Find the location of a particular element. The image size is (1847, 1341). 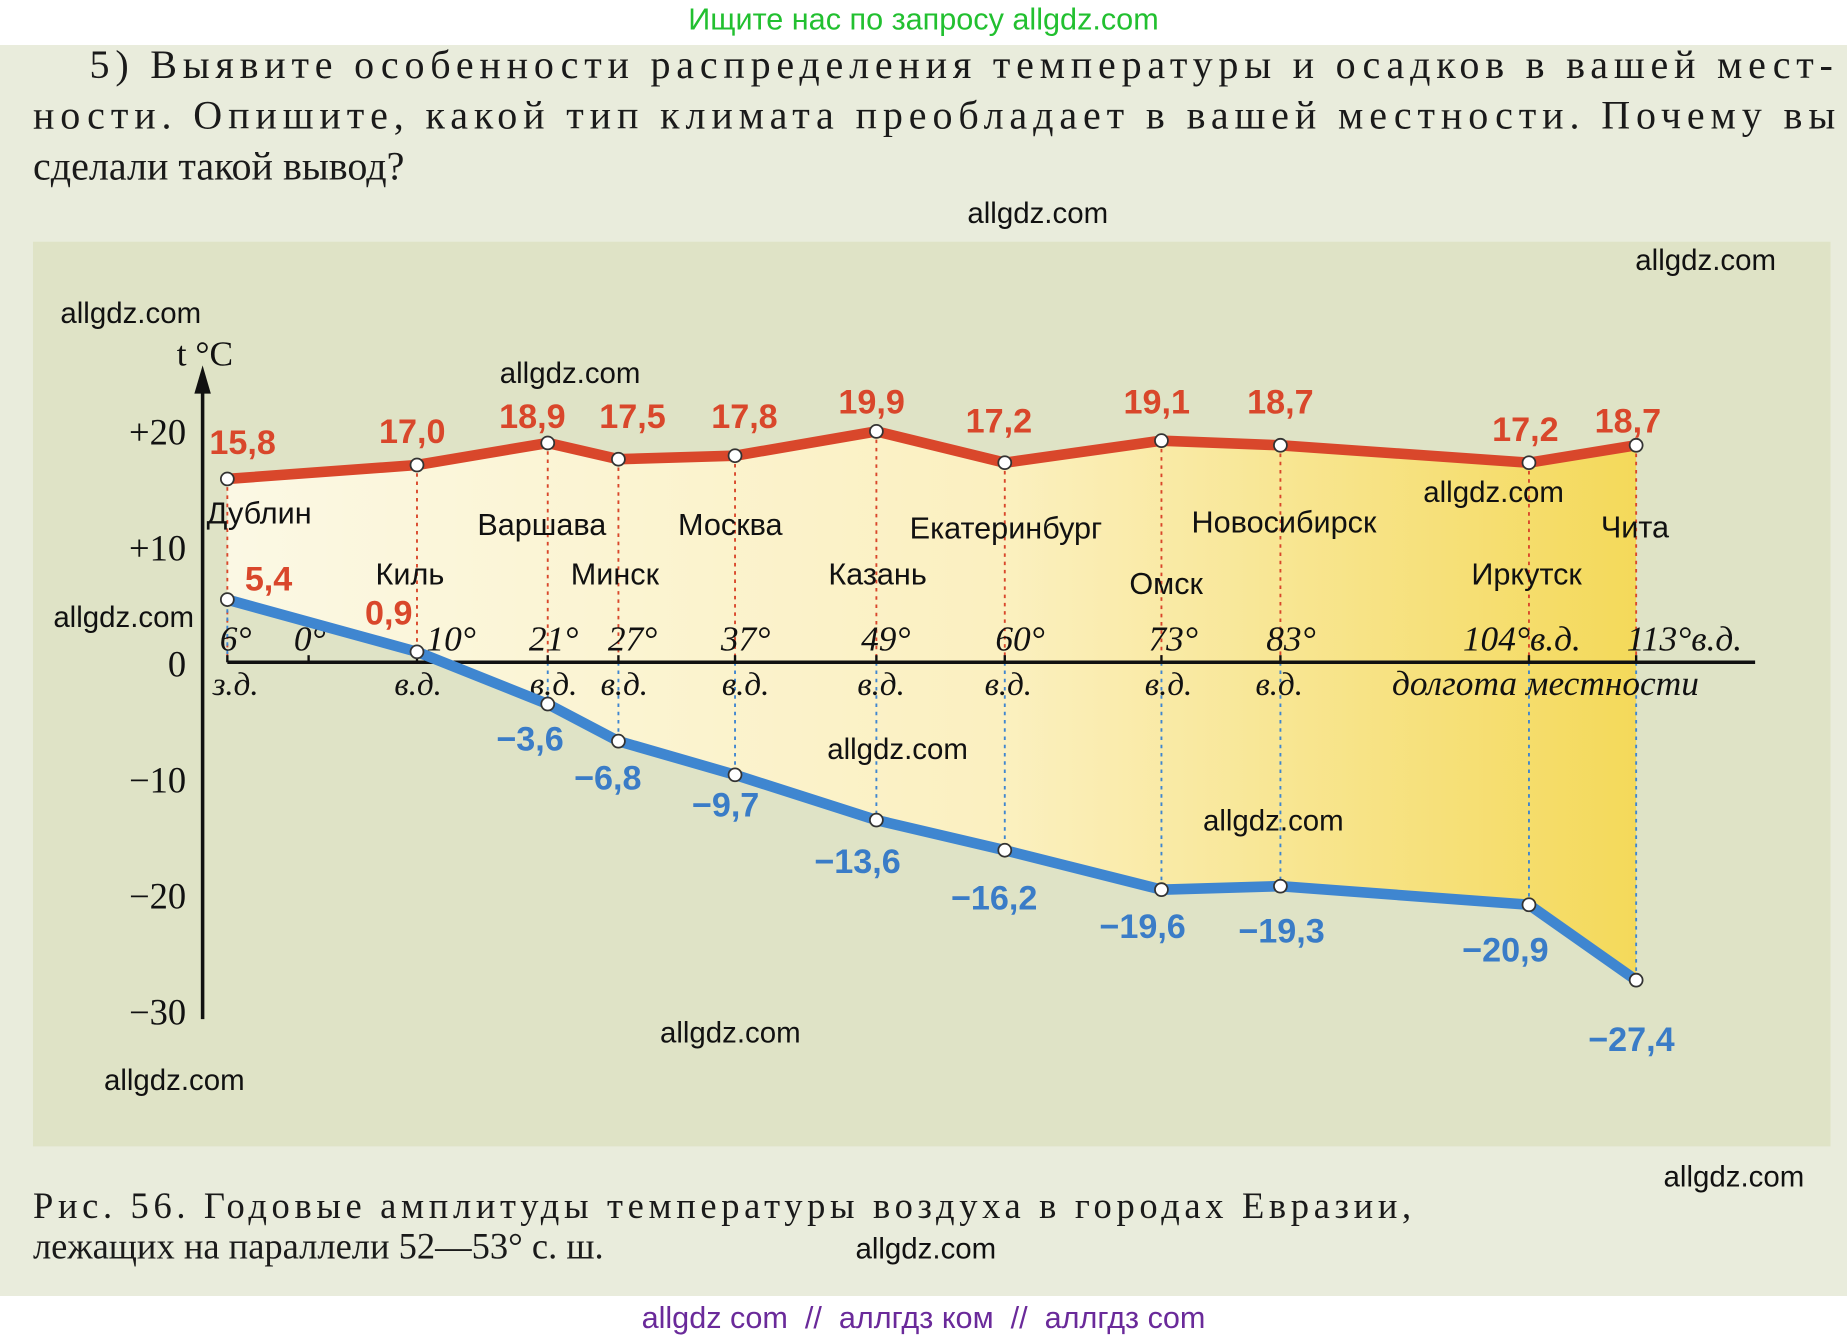

summer-data-label: 19,9 is located at coordinates (871, 403).